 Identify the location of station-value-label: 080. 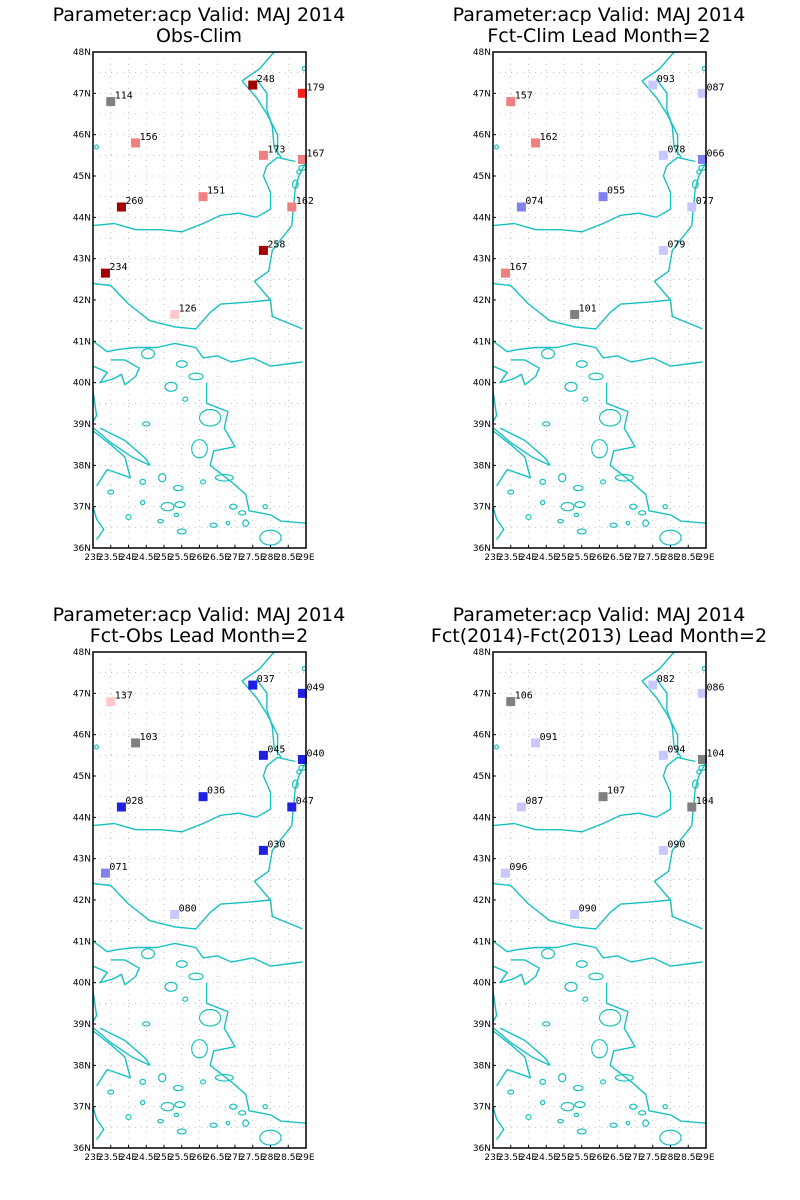
(188, 908).